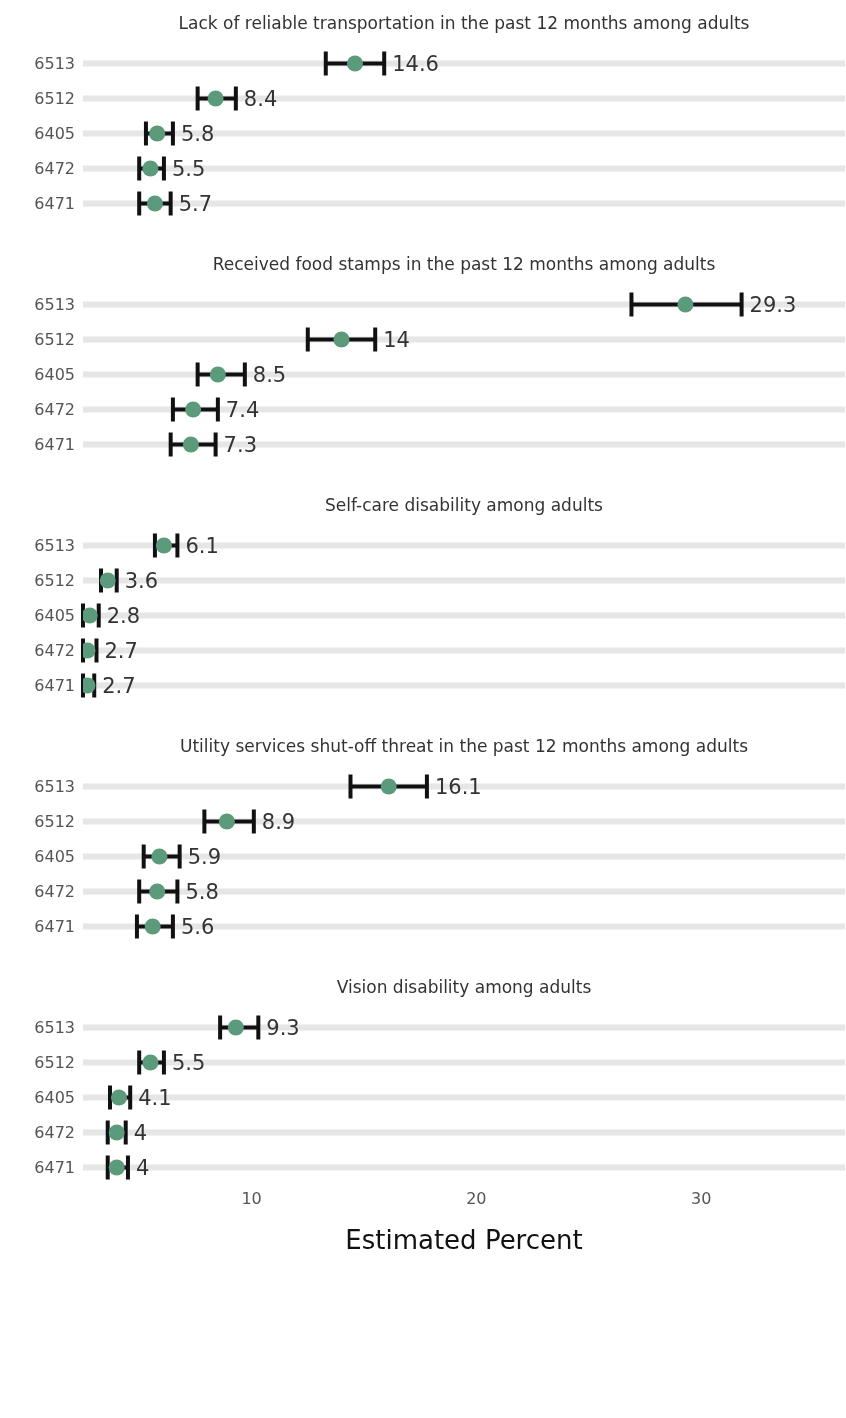 The width and height of the screenshot is (846, 1418). I want to click on chart-title: Lack of reliable transportation in the past 12 months among adults, so click(464, 23).